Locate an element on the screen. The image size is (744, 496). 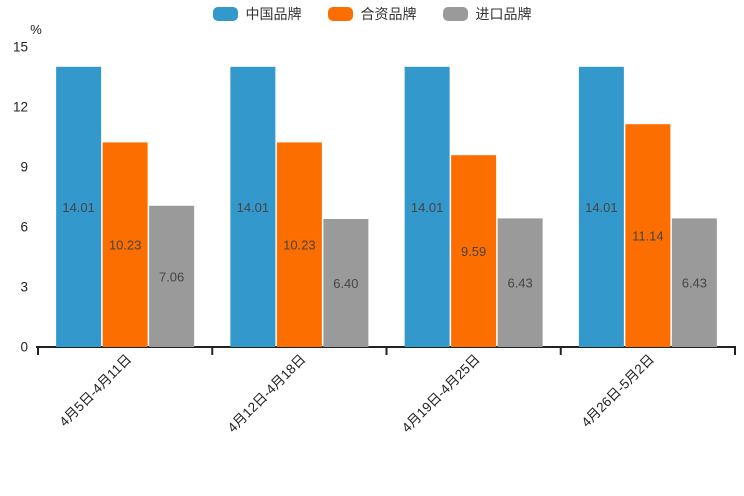
bar-value-label: 11.14 is located at coordinates (648, 236).